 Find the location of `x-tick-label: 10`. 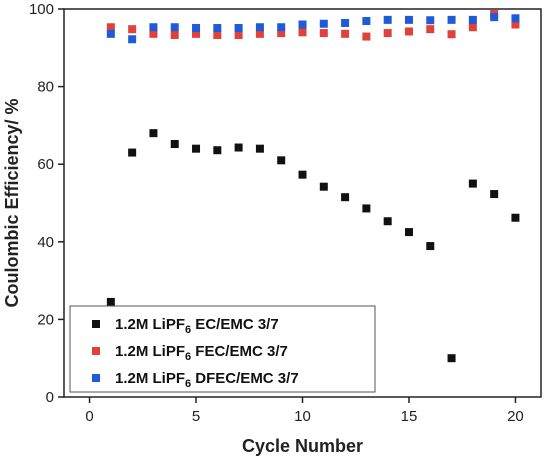

x-tick-label: 10 is located at coordinates (302, 416).